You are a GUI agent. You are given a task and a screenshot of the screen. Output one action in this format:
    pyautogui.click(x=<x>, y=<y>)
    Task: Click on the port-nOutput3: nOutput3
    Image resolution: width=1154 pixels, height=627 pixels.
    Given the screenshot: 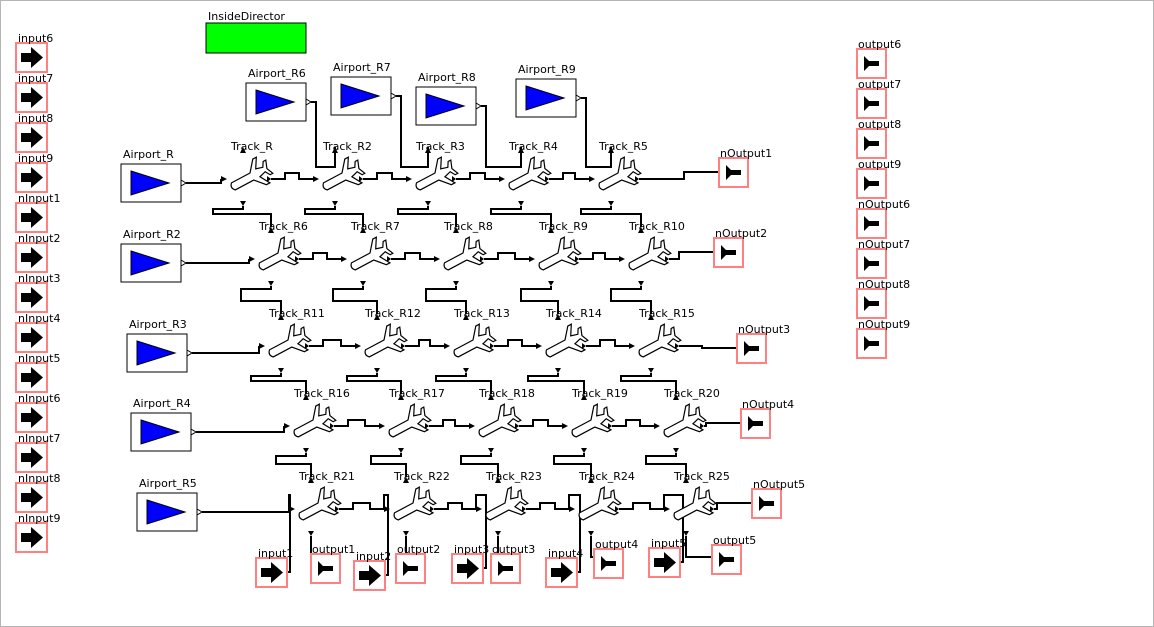 What is the action you would take?
    pyautogui.click(x=763, y=343)
    